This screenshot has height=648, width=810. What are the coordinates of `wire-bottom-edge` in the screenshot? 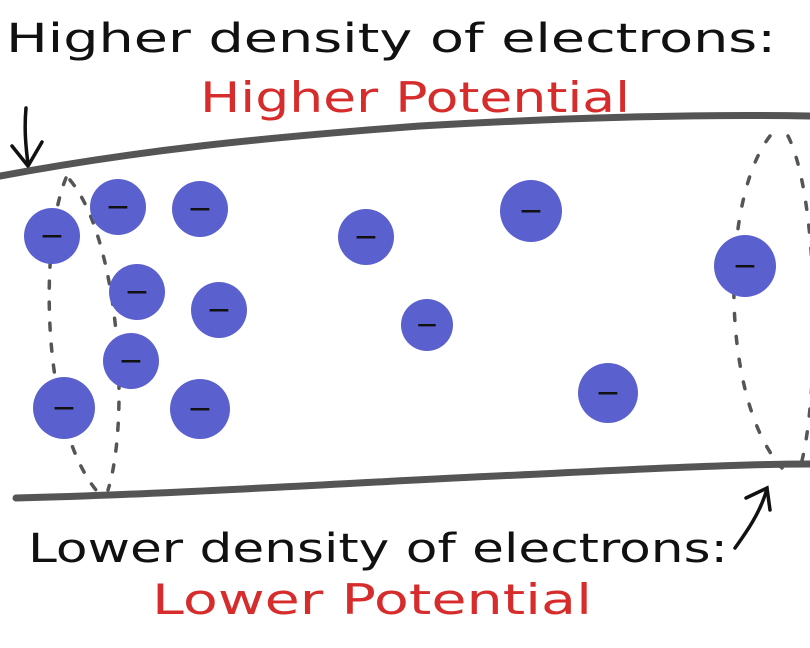 It's located at (411, 481).